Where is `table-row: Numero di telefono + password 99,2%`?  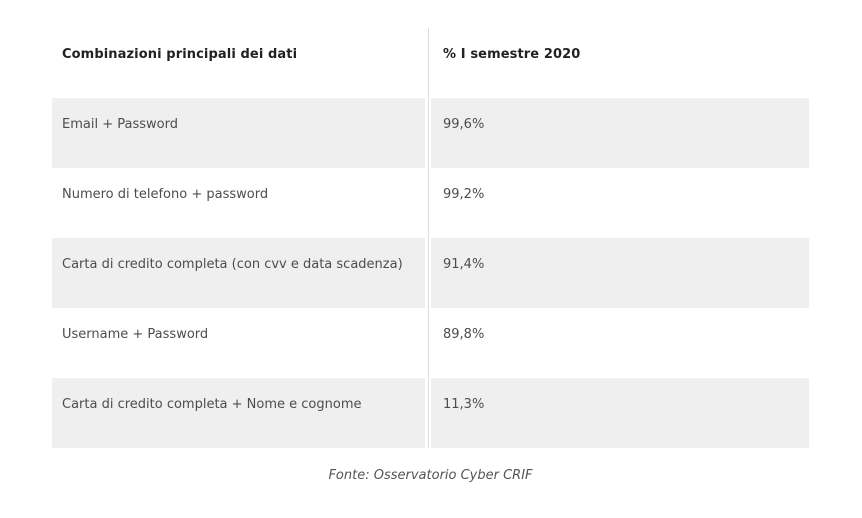 table-row: Numero di telefono + password 99,2% is located at coordinates (430, 203).